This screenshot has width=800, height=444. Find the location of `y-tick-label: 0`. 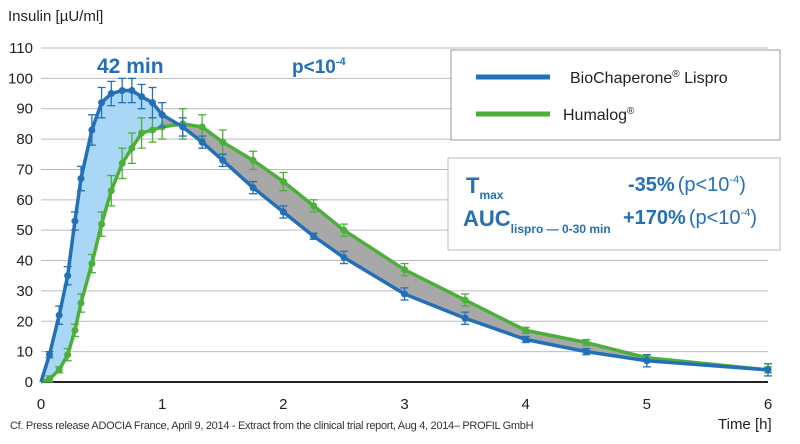

y-tick-label: 0 is located at coordinates (29, 382).